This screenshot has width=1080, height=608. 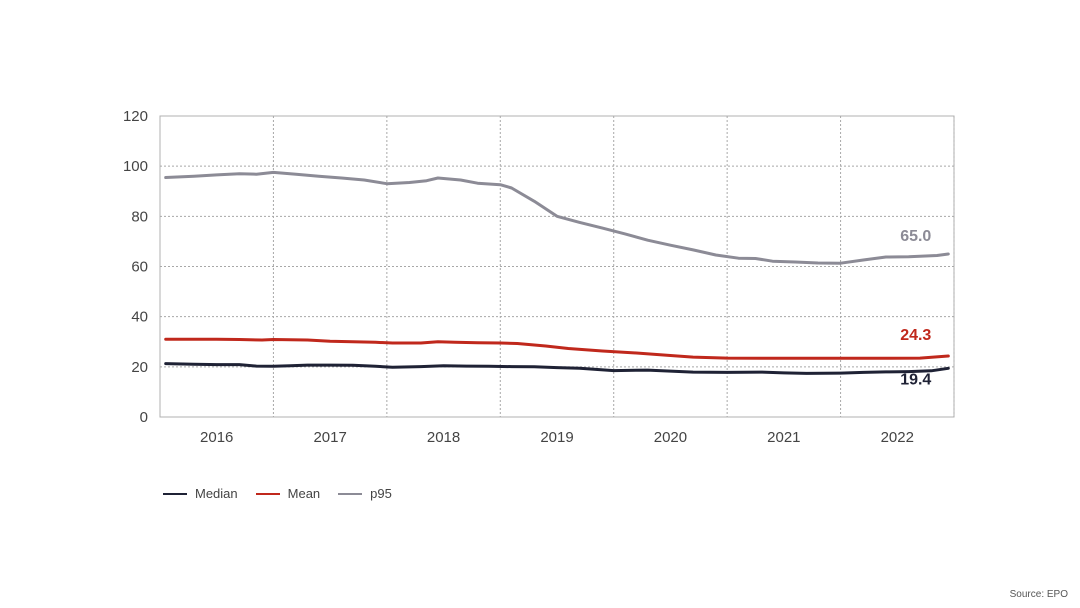 I want to click on legend-swatch-p95, so click(x=350, y=494).